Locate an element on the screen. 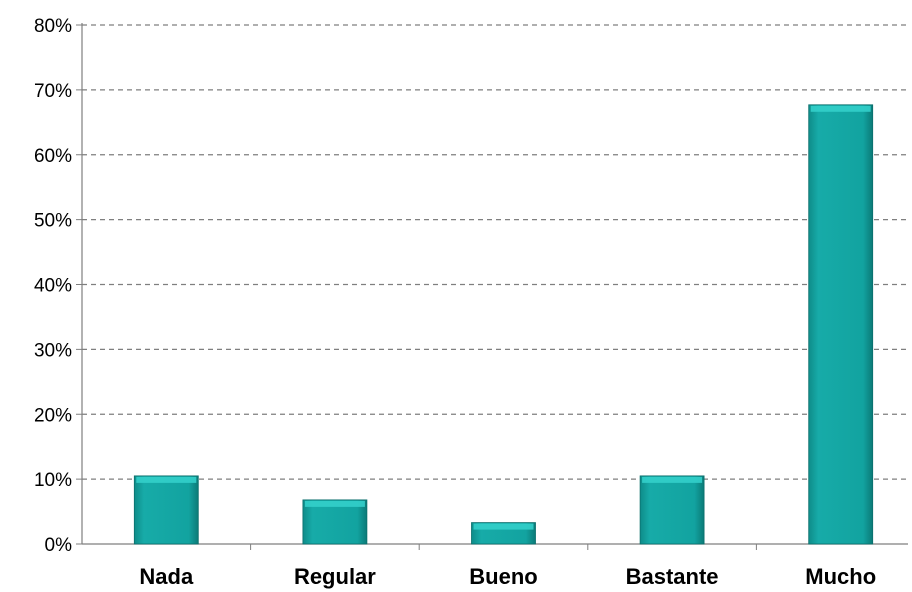 The height and width of the screenshot is (592, 912). x-category-label: Bueno is located at coordinates (503, 576).